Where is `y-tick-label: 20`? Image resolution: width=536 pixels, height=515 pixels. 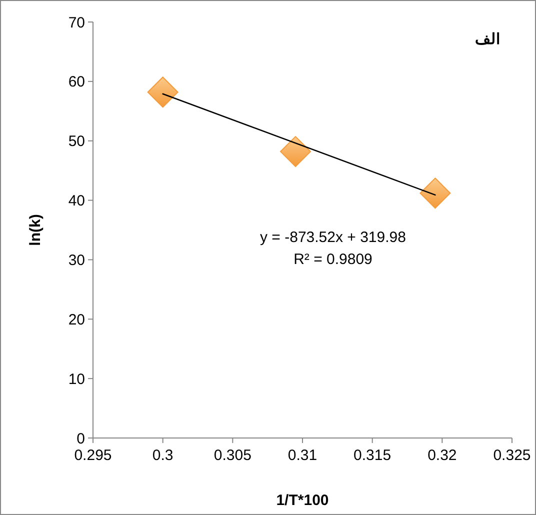
y-tick-label: 20 is located at coordinates (76, 319).